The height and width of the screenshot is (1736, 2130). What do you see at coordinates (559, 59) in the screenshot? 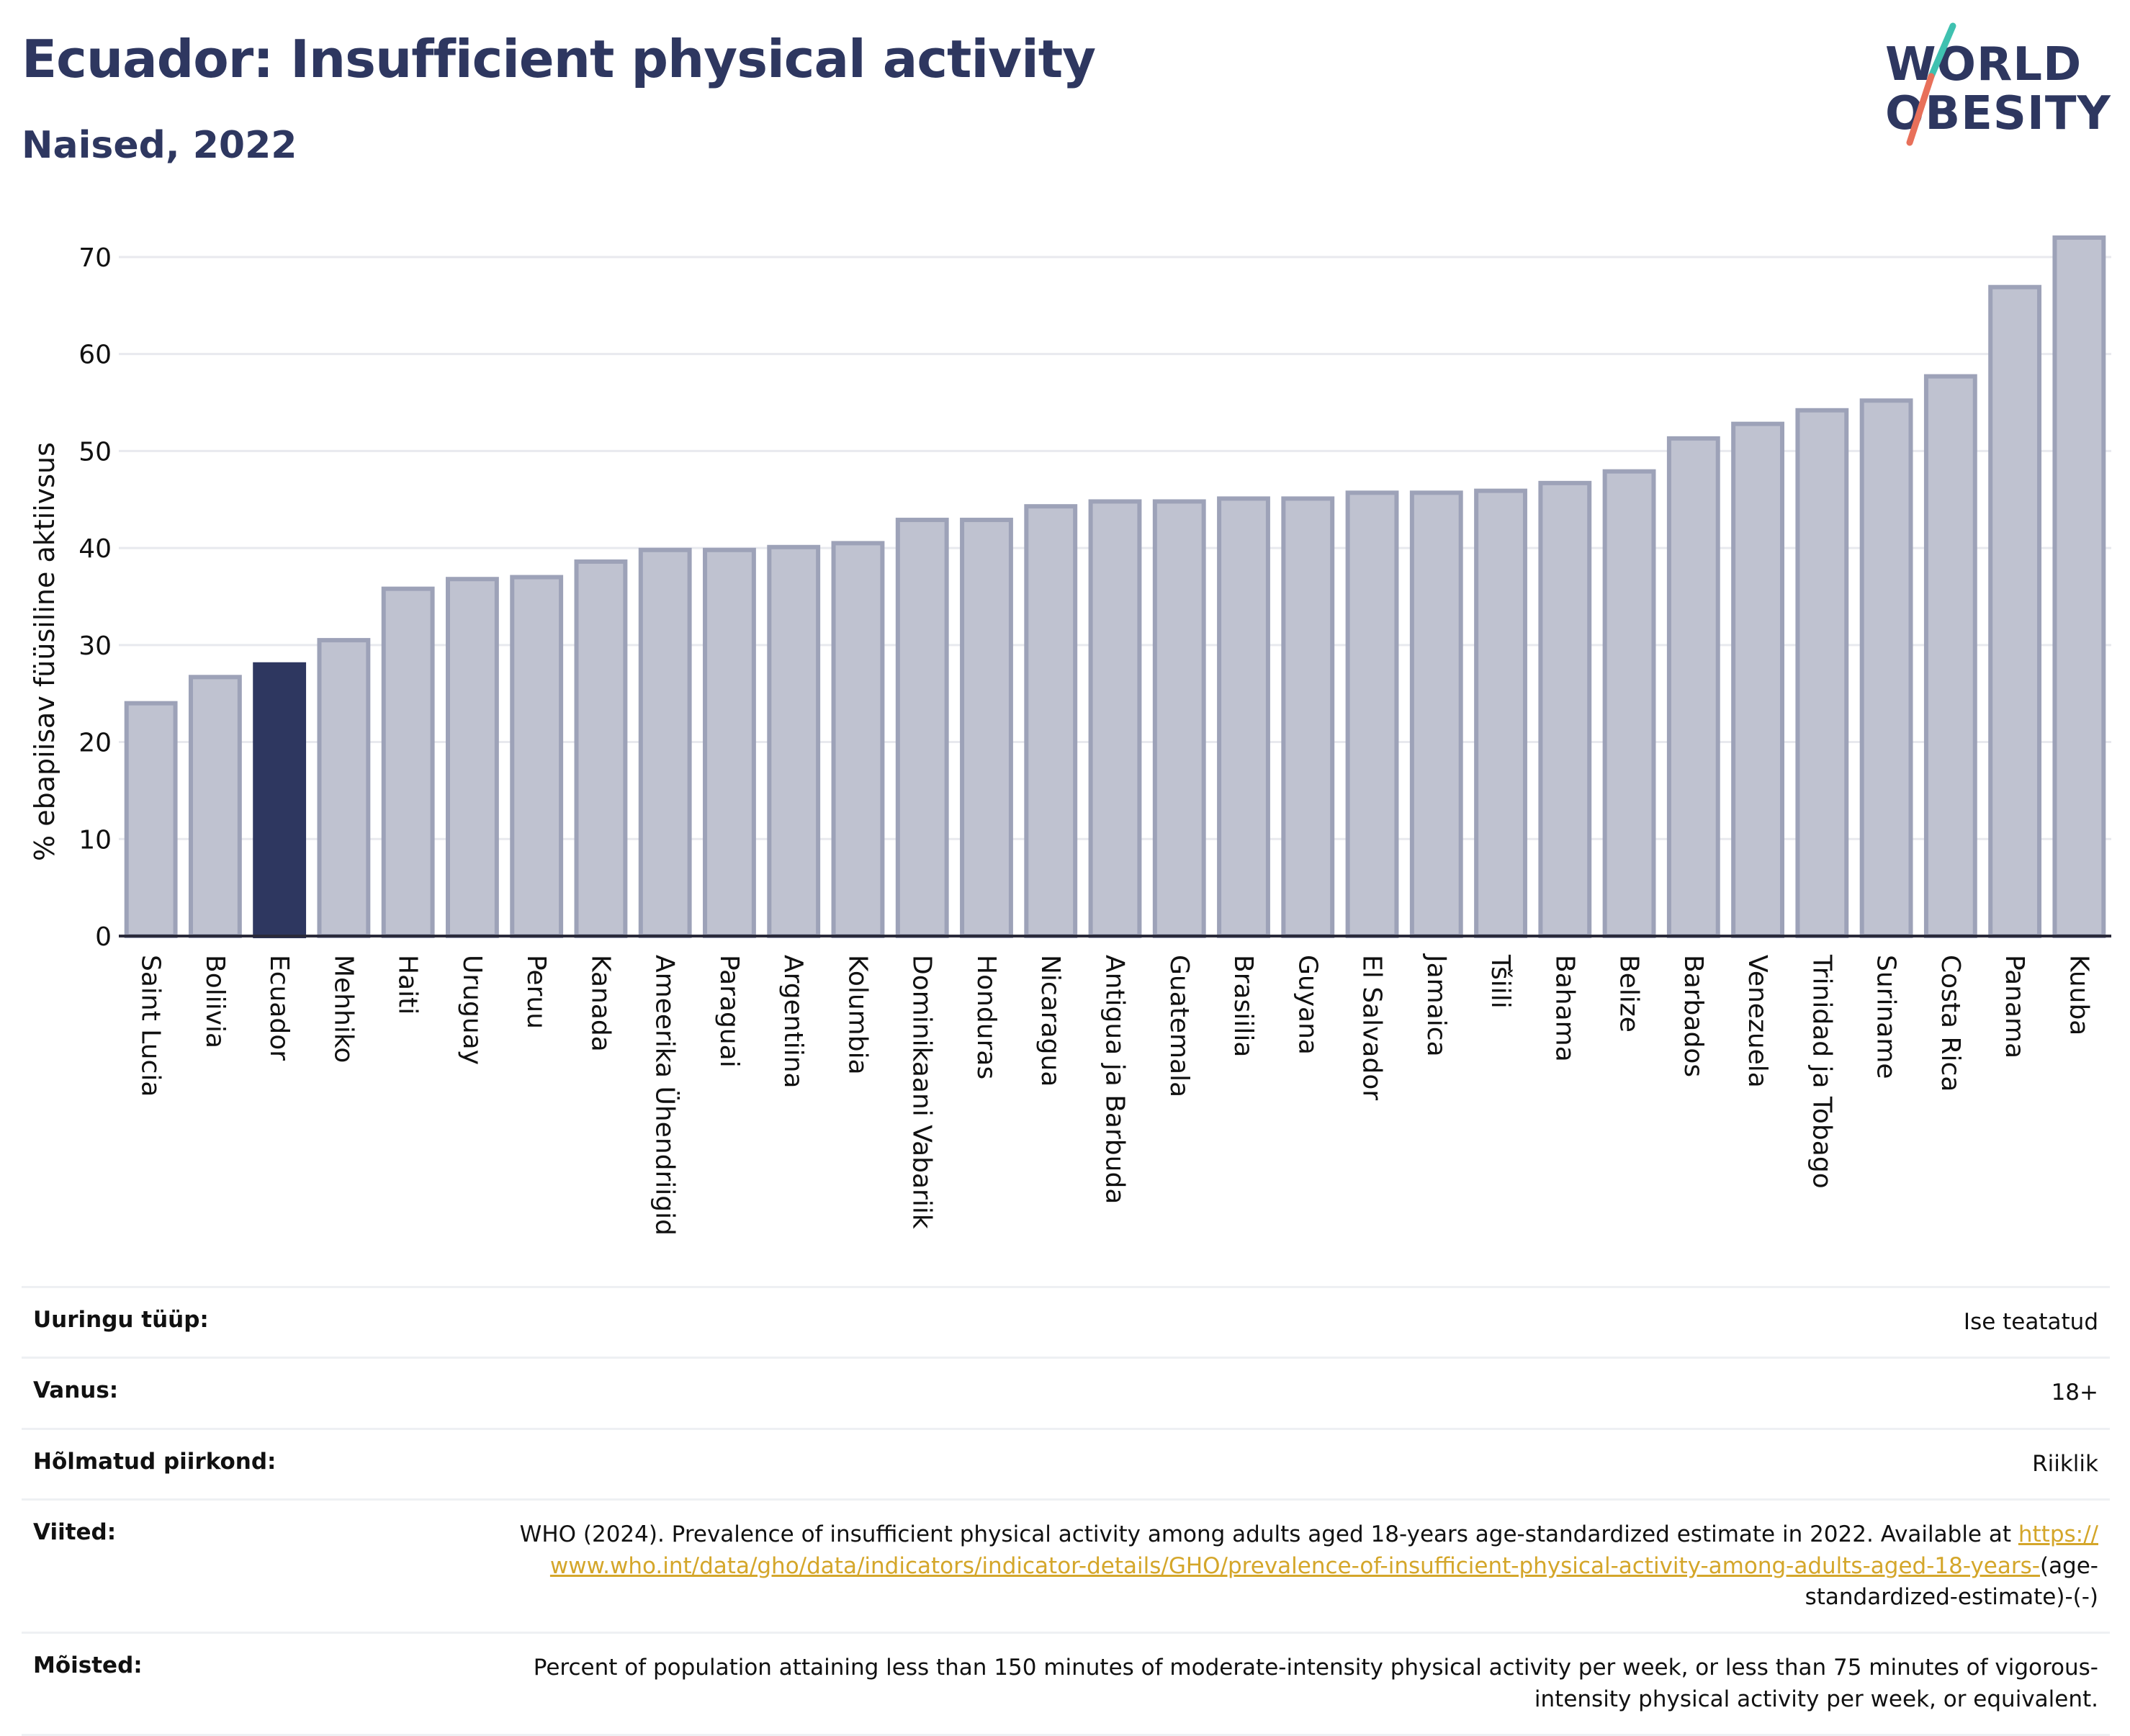
I see `page-title: Ecuador: Insufficient physical activity` at bounding box center [559, 59].